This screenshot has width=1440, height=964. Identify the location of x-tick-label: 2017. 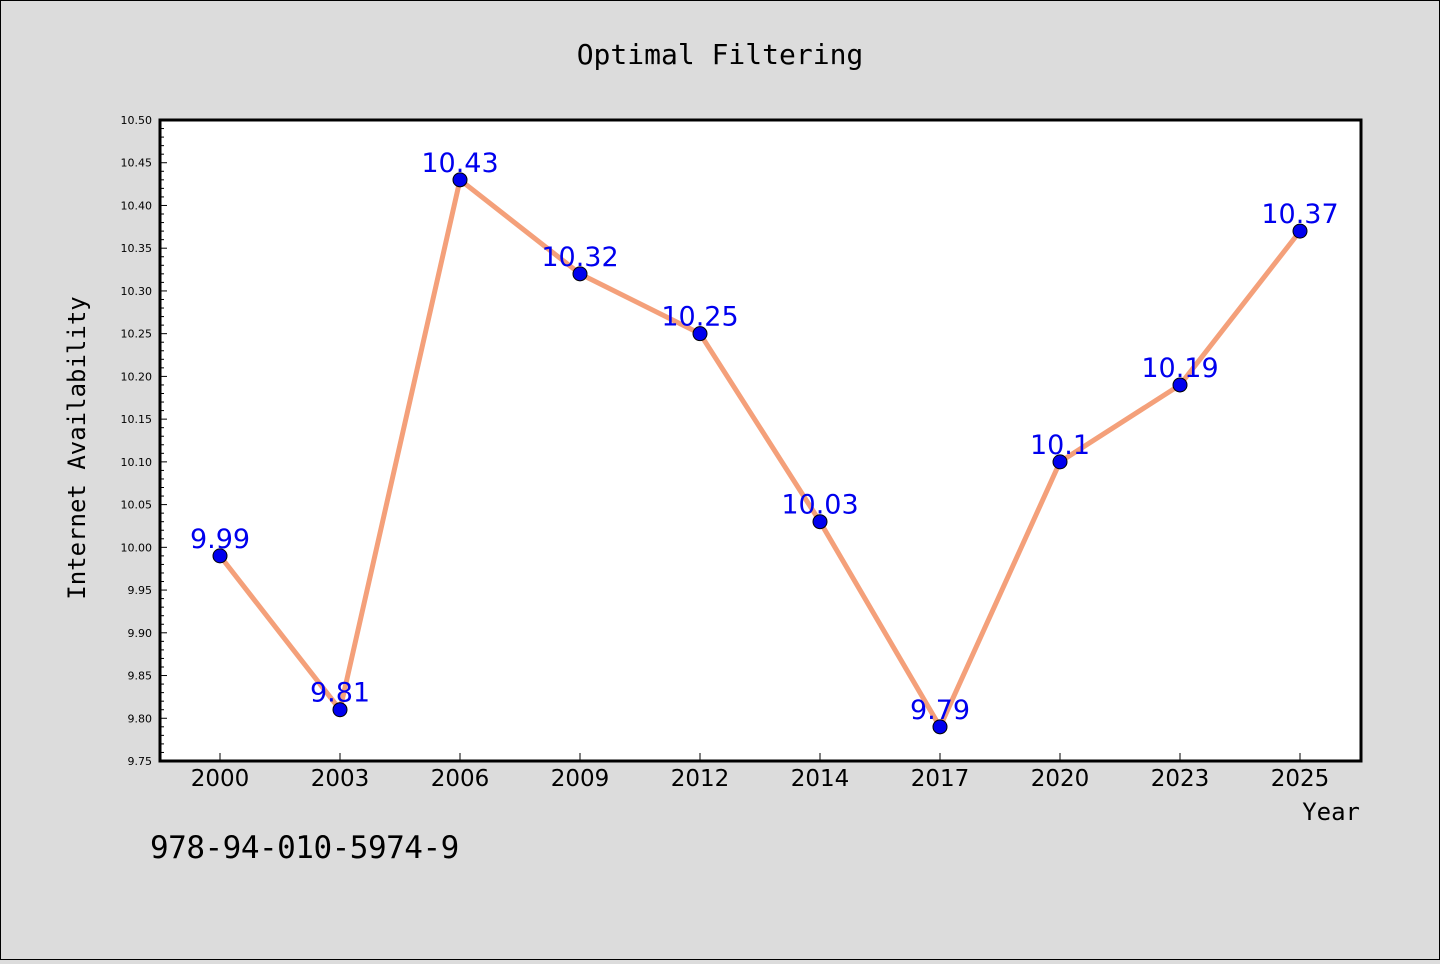
(940, 779).